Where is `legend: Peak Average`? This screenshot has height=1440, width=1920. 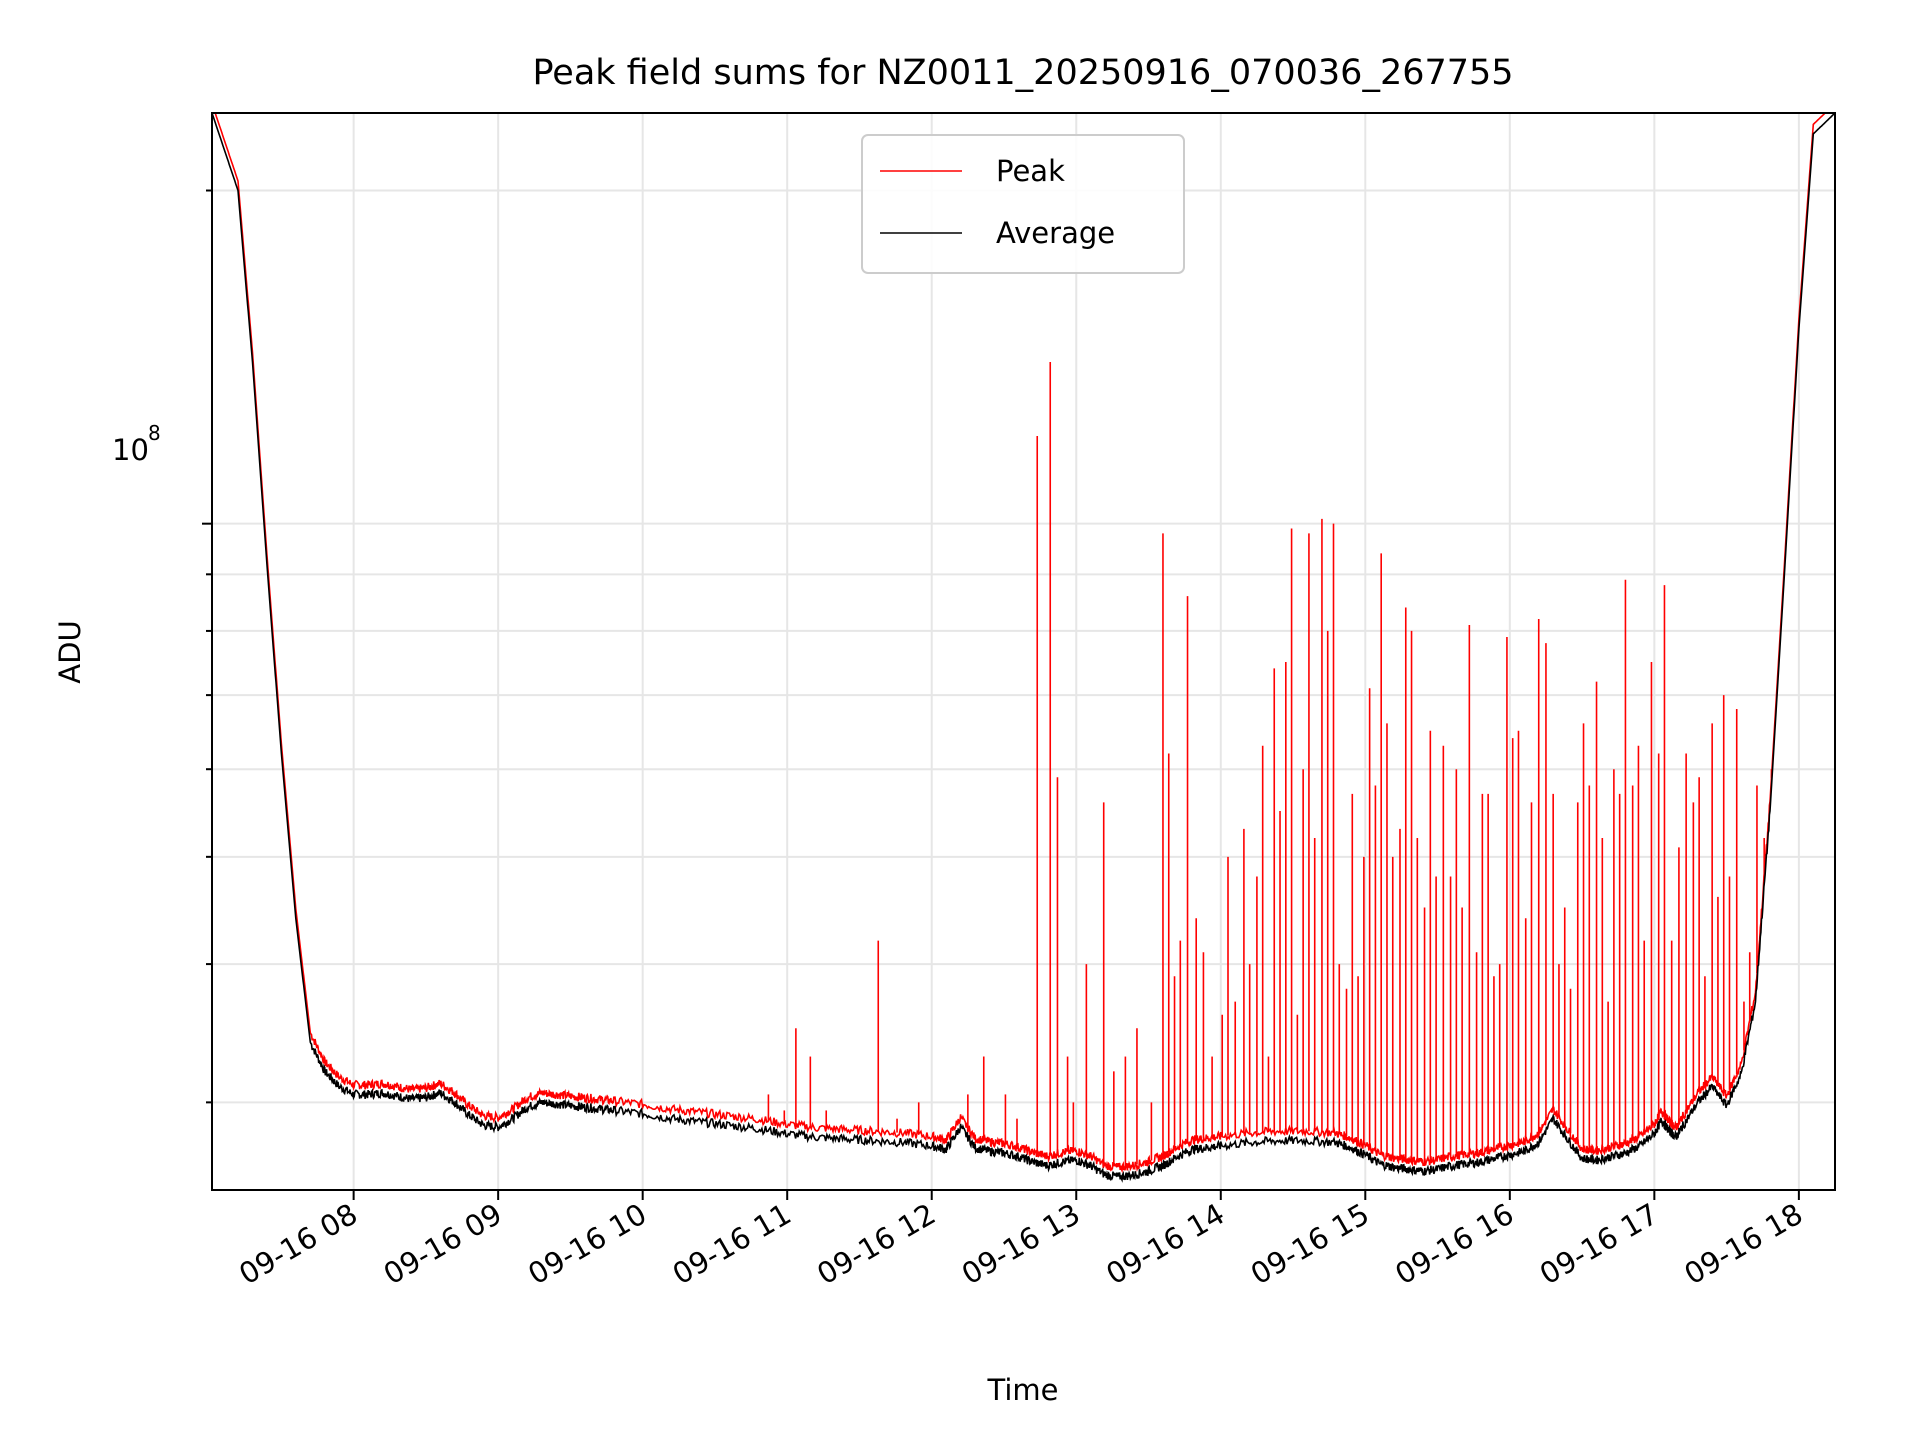
legend: Peak Average is located at coordinates (1023, 204).